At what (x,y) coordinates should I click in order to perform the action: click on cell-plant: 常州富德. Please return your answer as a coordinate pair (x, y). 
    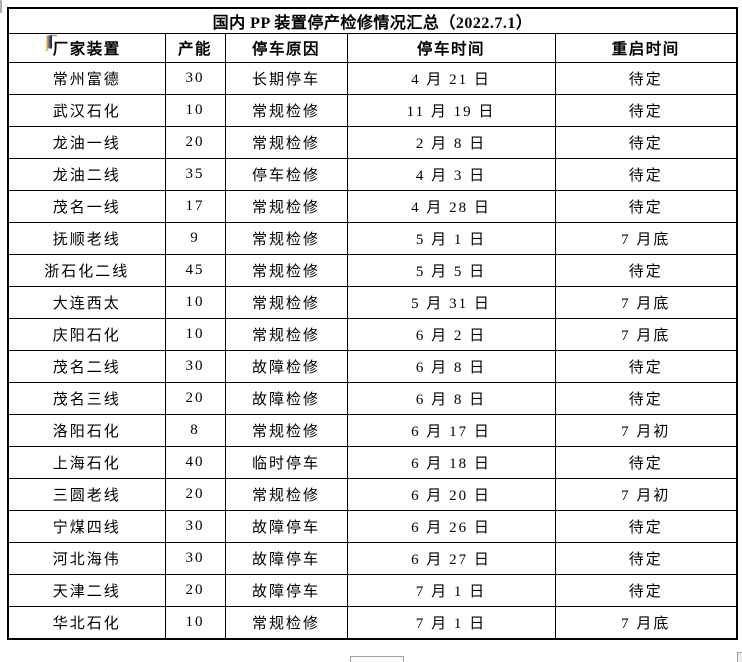
    Looking at the image, I should click on (86, 78).